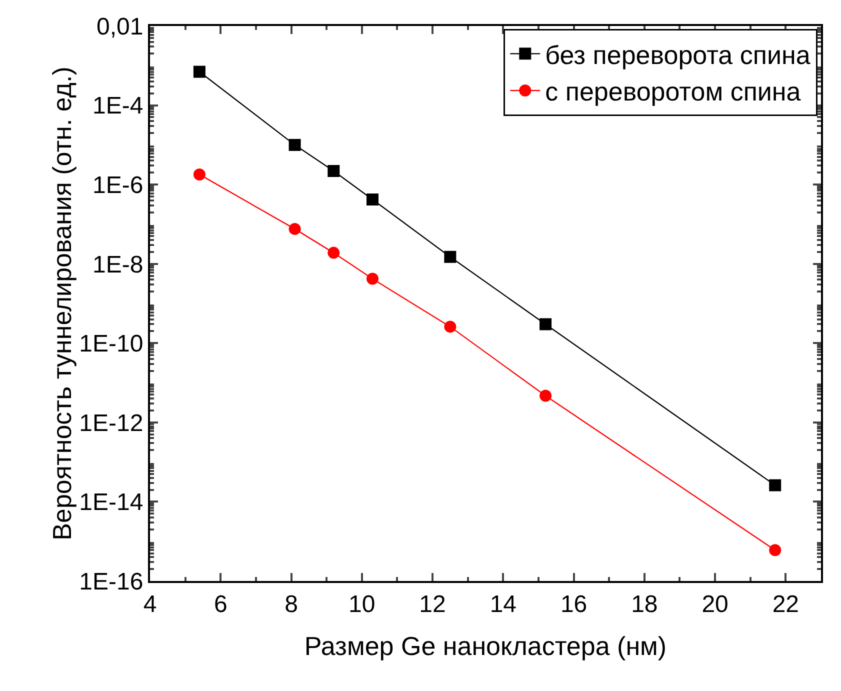  What do you see at coordinates (715, 604) in the screenshot?
I see `x-tick-label: 20` at bounding box center [715, 604].